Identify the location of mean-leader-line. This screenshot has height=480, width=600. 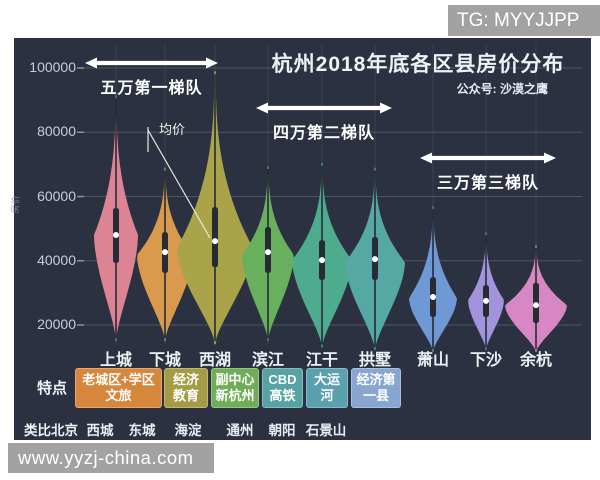
(179, 184).